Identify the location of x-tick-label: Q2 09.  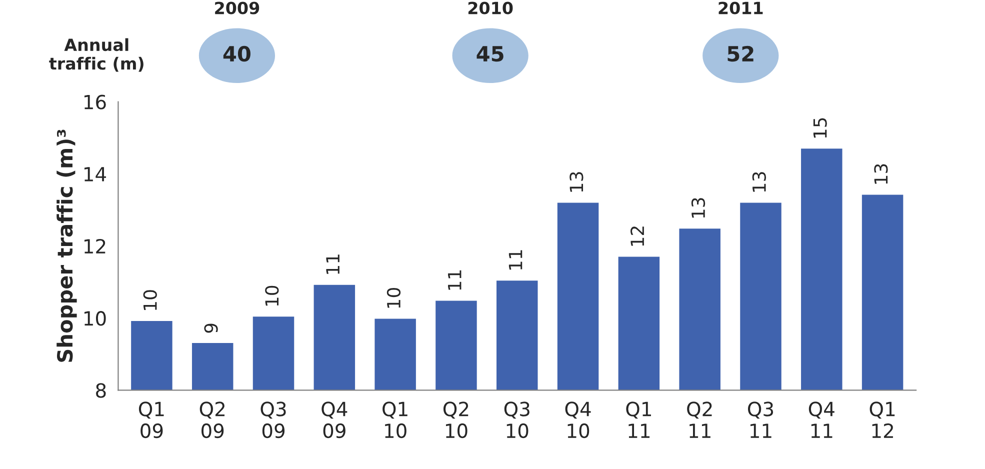
(212, 420).